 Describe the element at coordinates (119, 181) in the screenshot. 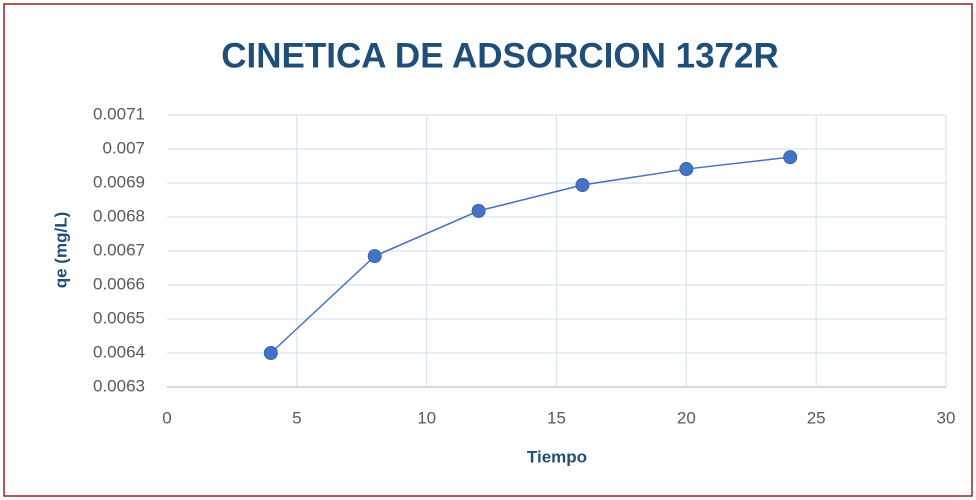

I see `y-tick-label: 0.0069` at that location.